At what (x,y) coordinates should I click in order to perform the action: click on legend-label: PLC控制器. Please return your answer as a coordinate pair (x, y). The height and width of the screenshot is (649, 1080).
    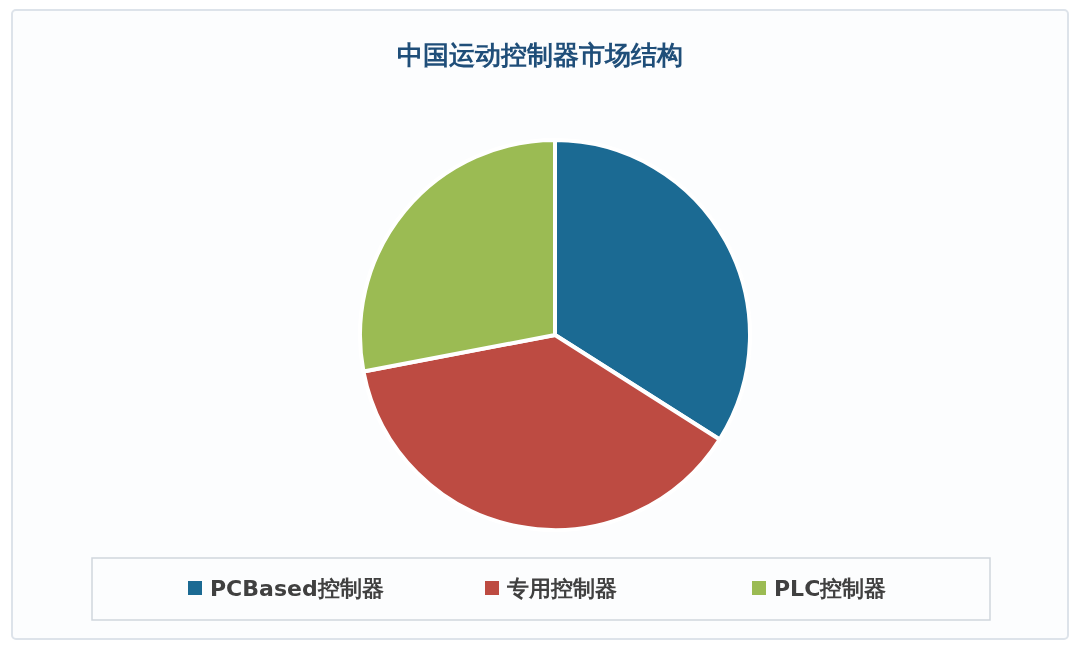
    Looking at the image, I should click on (830, 588).